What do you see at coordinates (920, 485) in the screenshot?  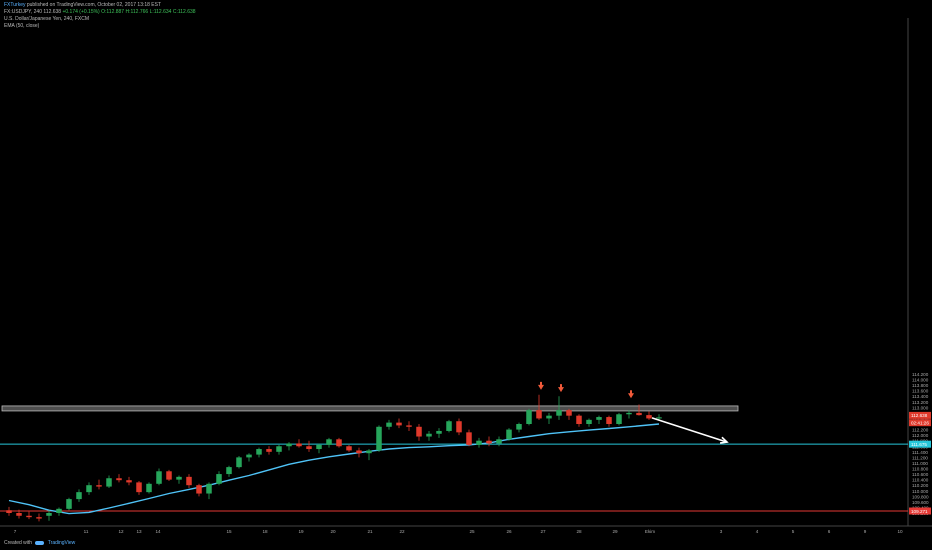 I see `y-tick-label: 110.200` at bounding box center [920, 485].